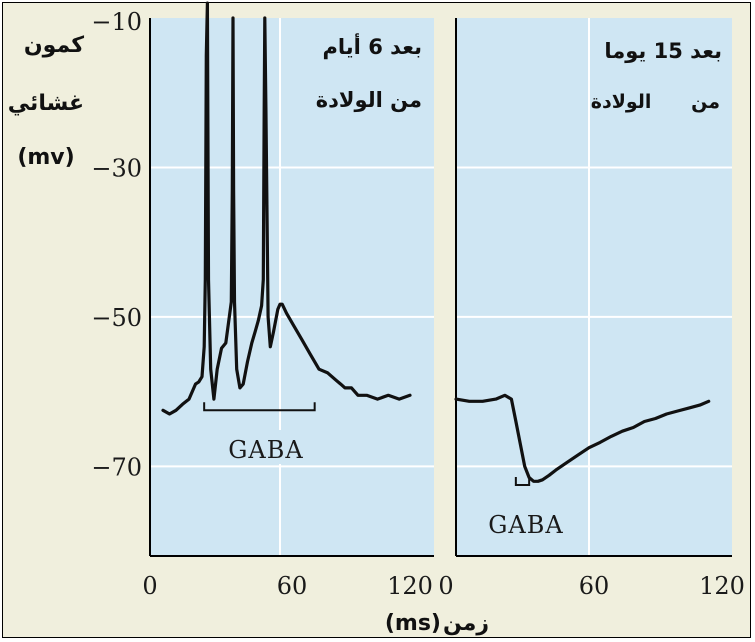 This screenshot has height=642, width=755. I want to click on panel-right-title-line1: بعد 15 يوما, so click(663, 51).